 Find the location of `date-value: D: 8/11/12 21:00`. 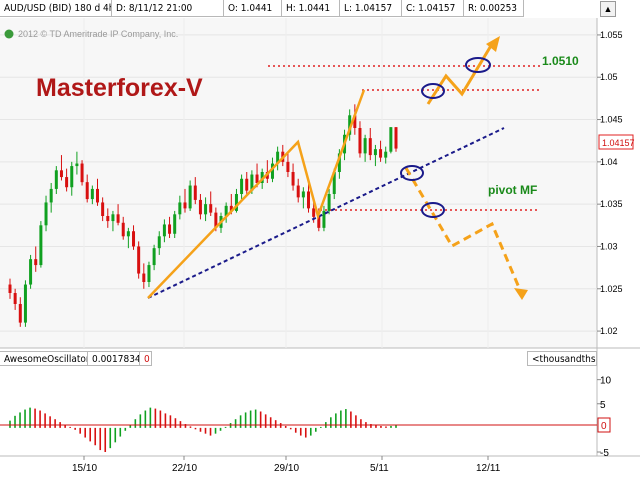

date-value: D: 8/11/12 21:00 is located at coordinates (154, 8).